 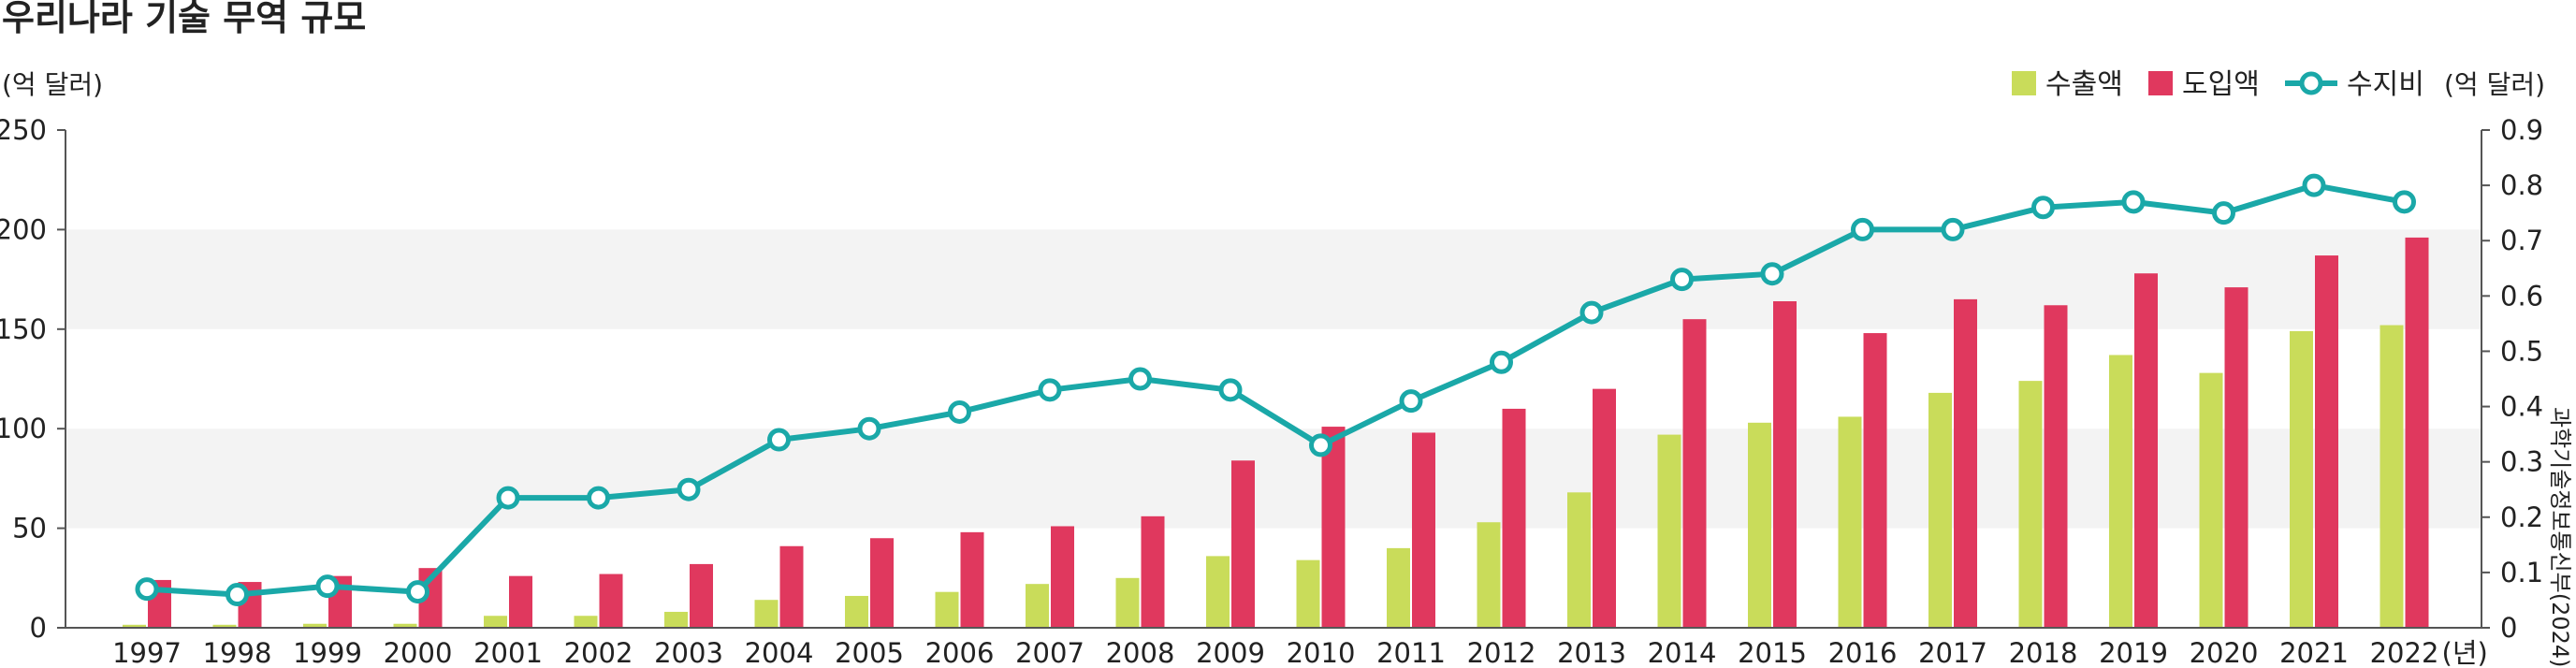 What do you see at coordinates (147, 652) in the screenshot?
I see `x-tick-label: 1997` at bounding box center [147, 652].